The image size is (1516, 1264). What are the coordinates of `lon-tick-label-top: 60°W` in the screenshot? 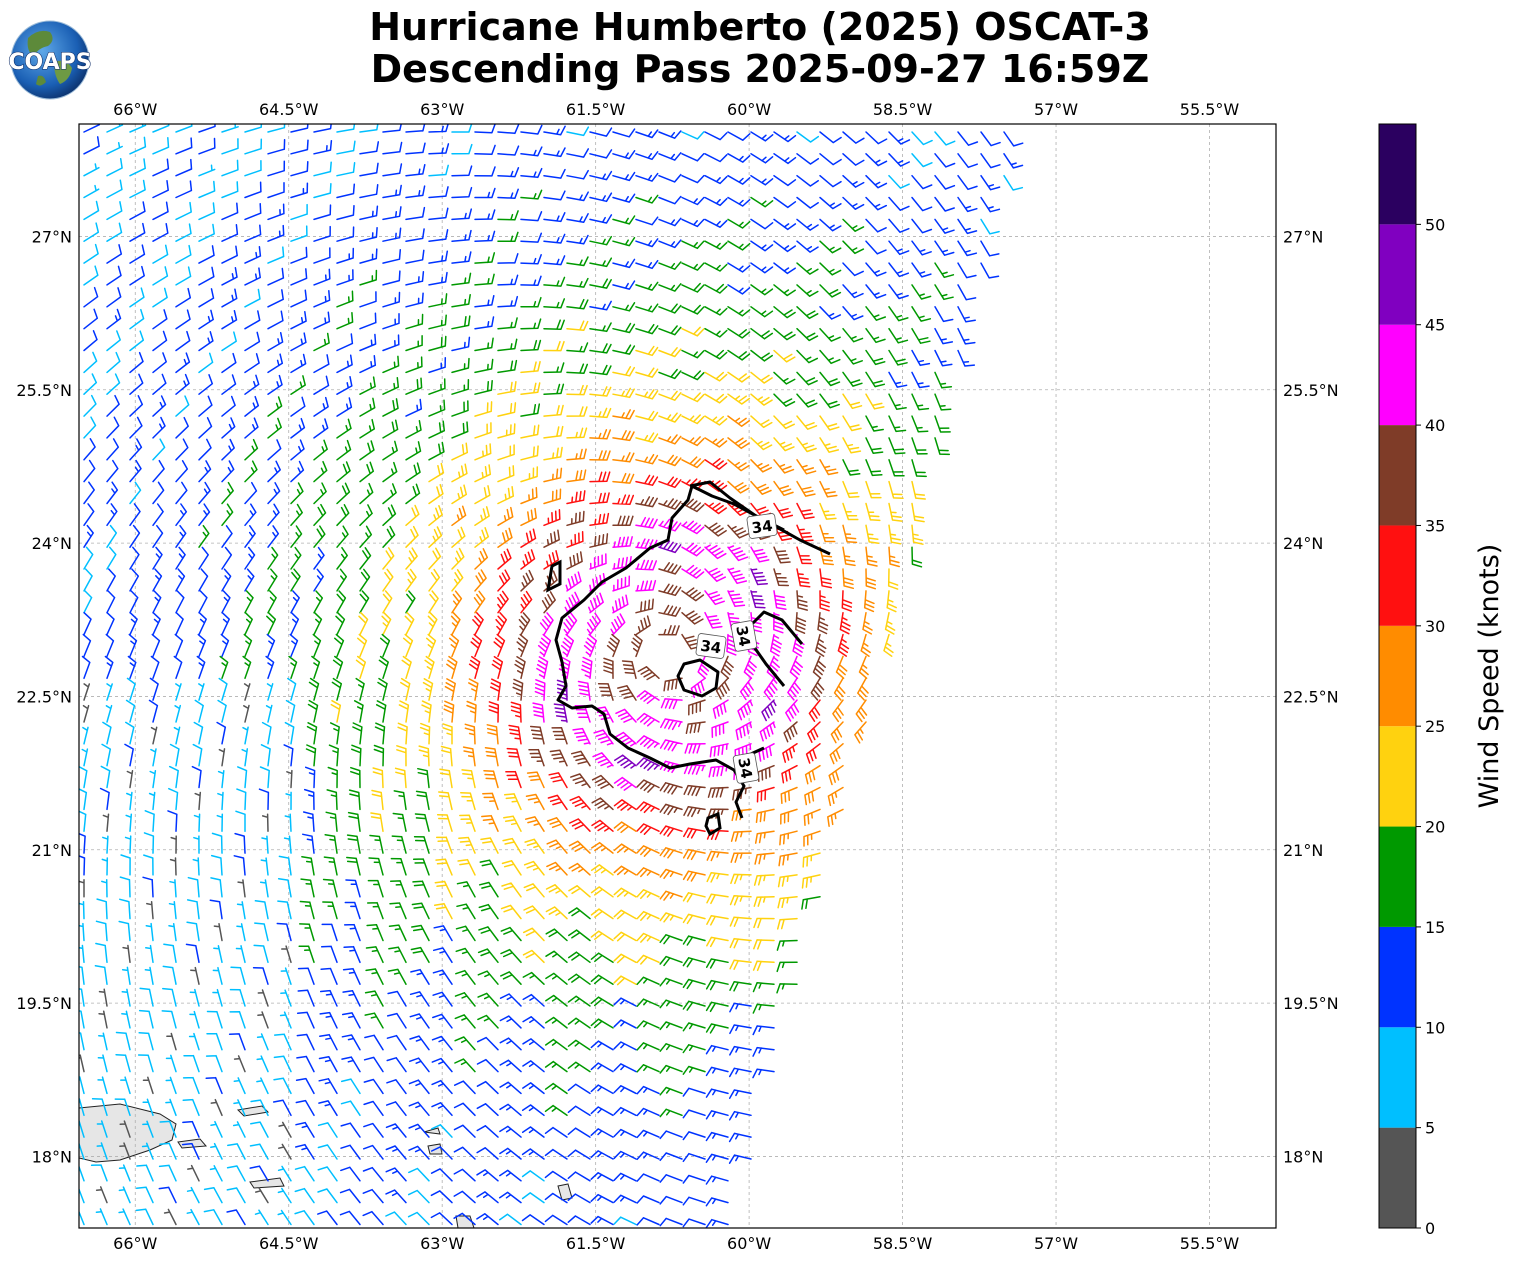 It's located at (749, 109).